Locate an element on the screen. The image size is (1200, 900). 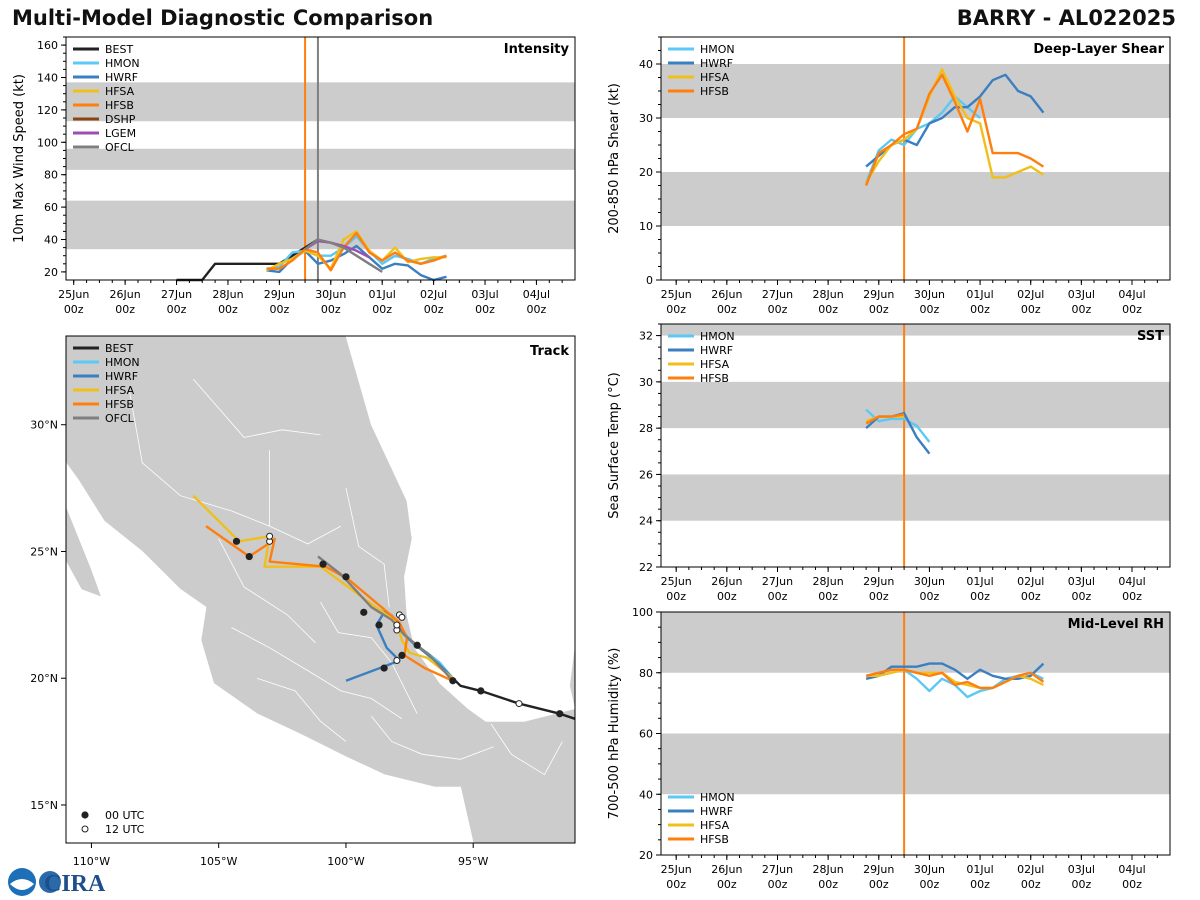
shear-xtick-label: 26Jun is located at coordinates (726, 294).